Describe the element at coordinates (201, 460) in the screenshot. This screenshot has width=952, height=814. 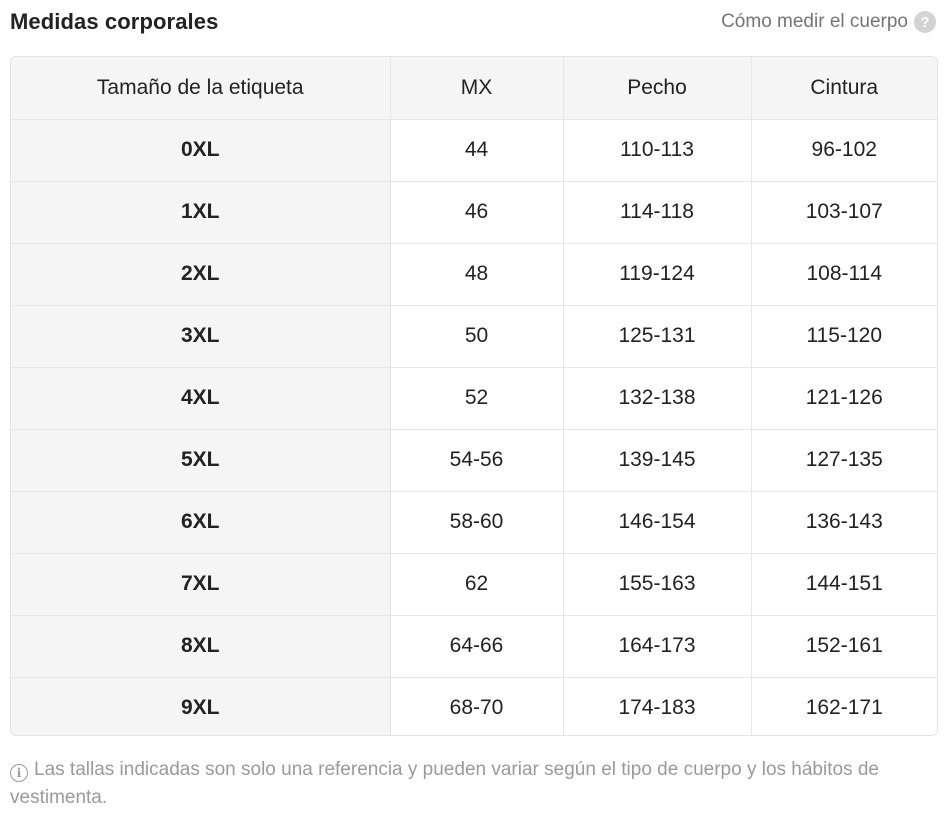
I see `size-label-cell: 5XL` at that location.